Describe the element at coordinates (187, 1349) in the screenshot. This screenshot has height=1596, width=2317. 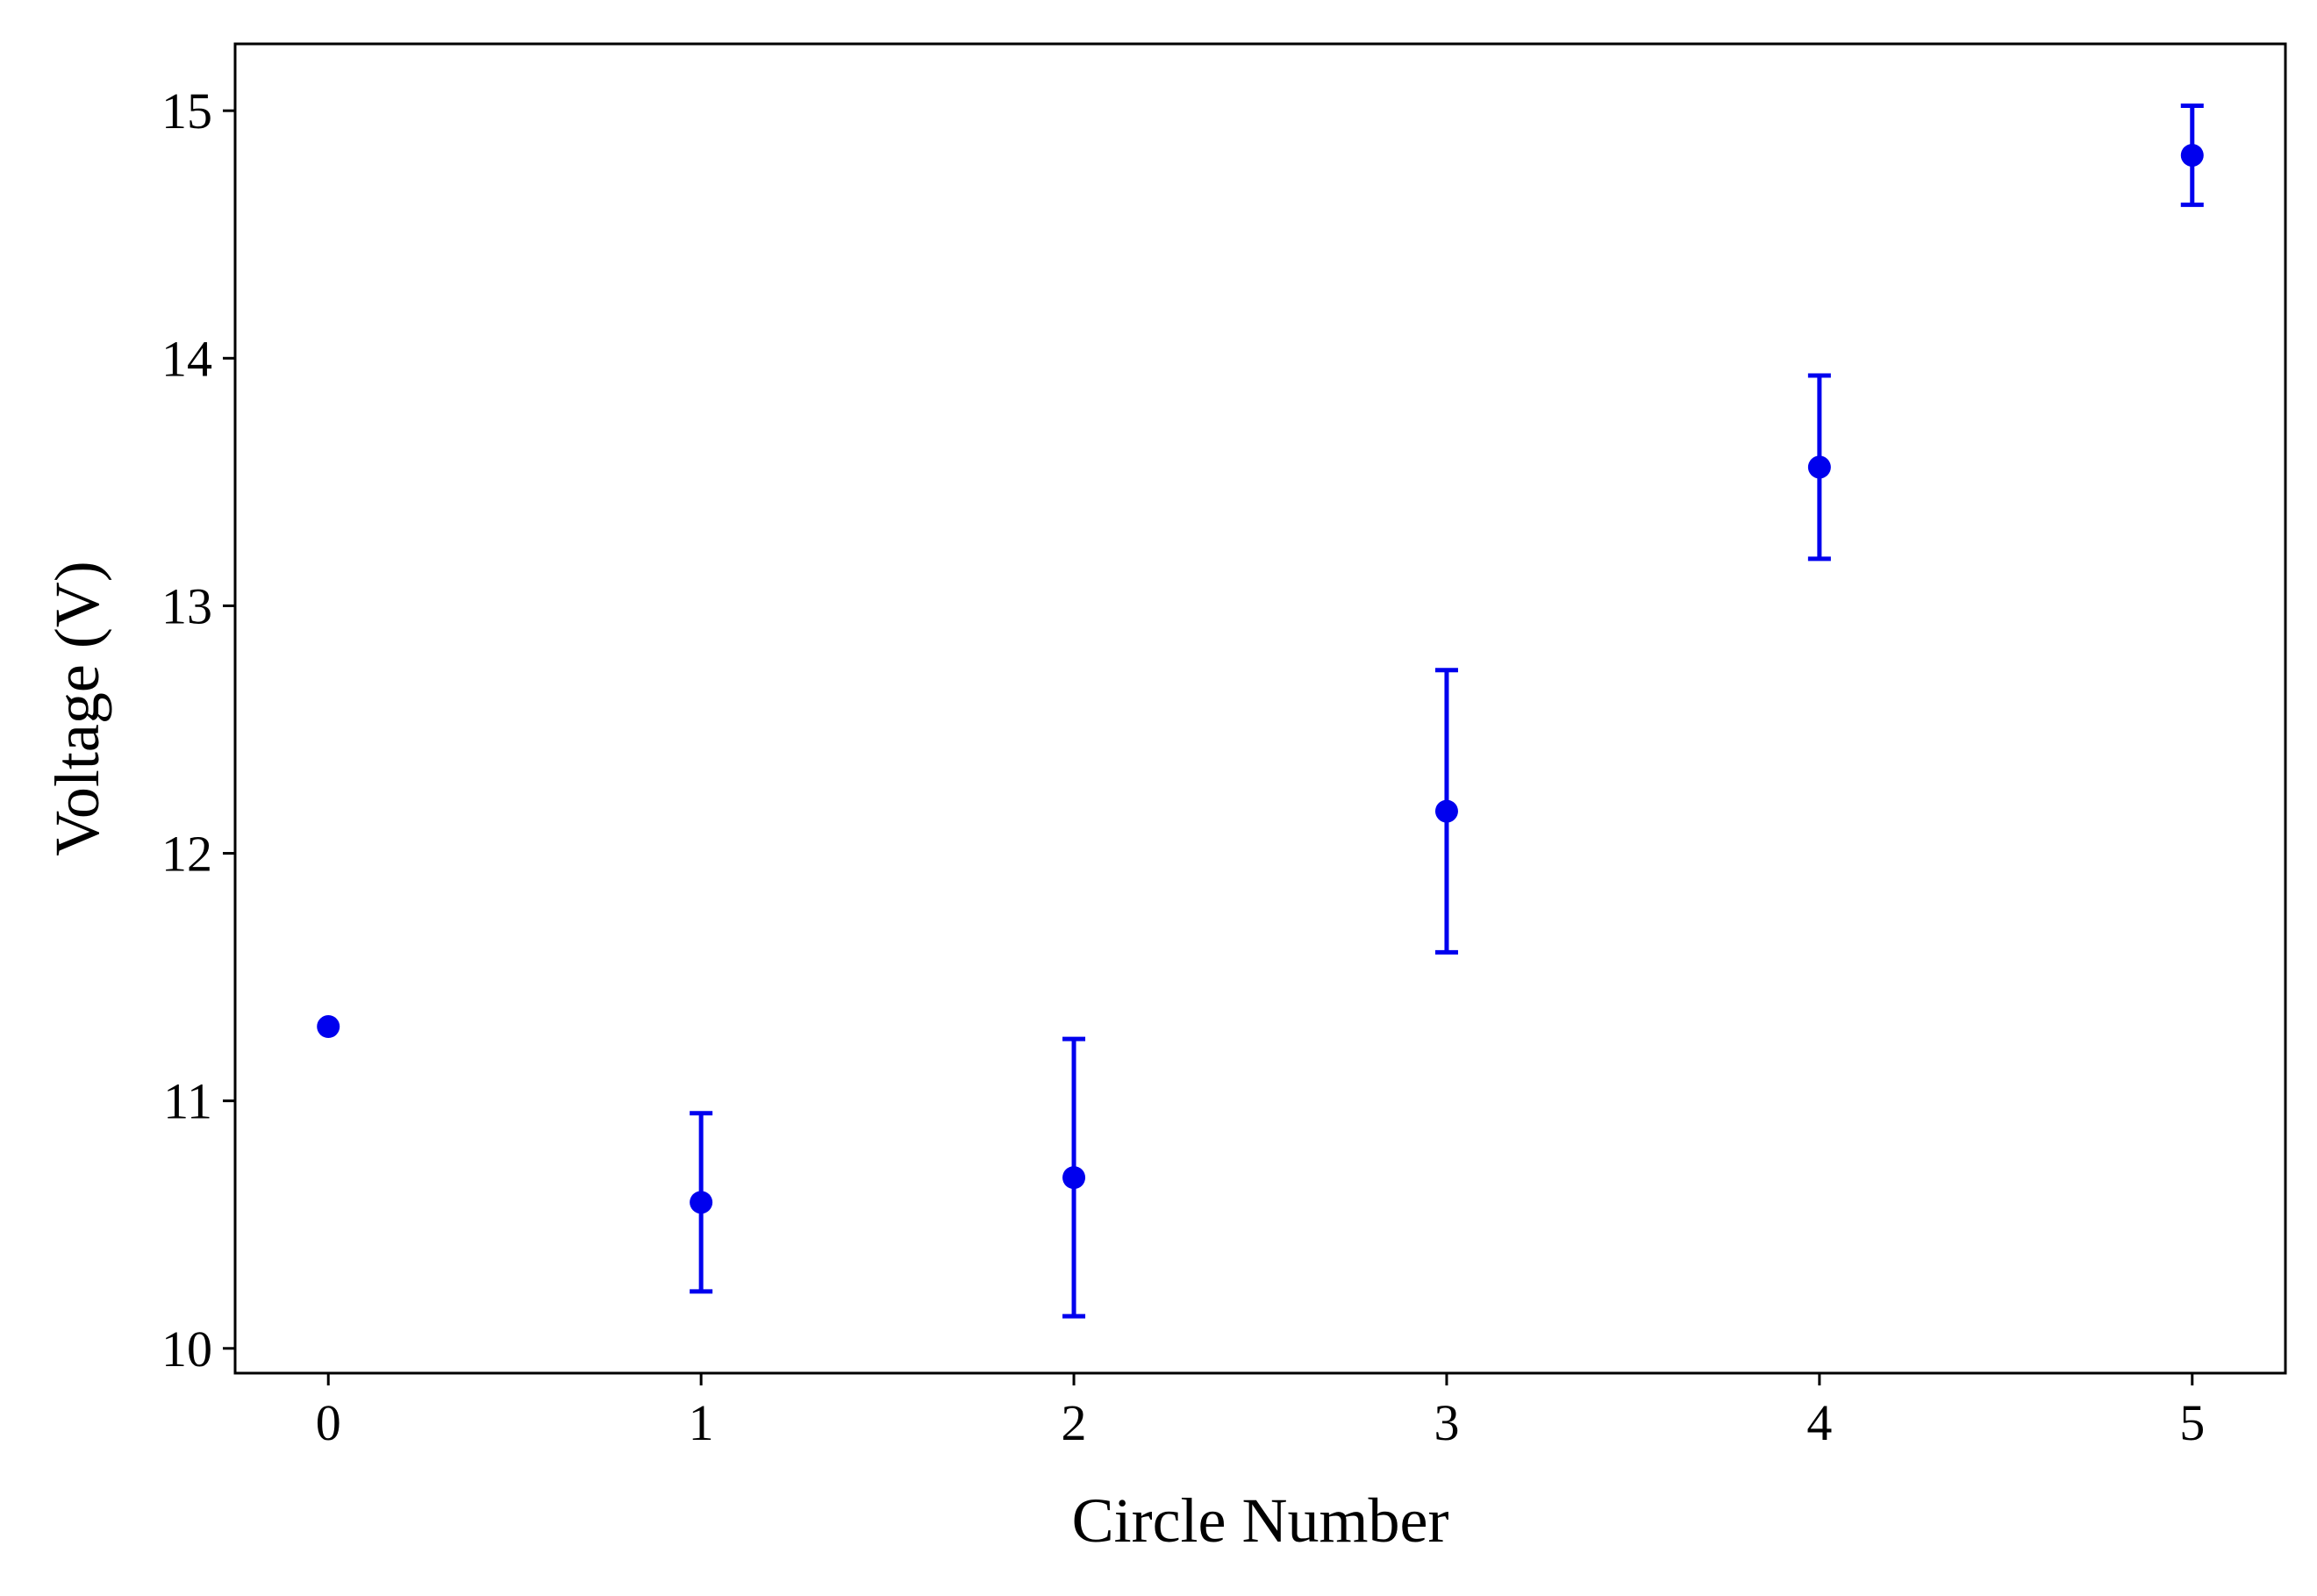
I see `y-tick-label: 10` at that location.